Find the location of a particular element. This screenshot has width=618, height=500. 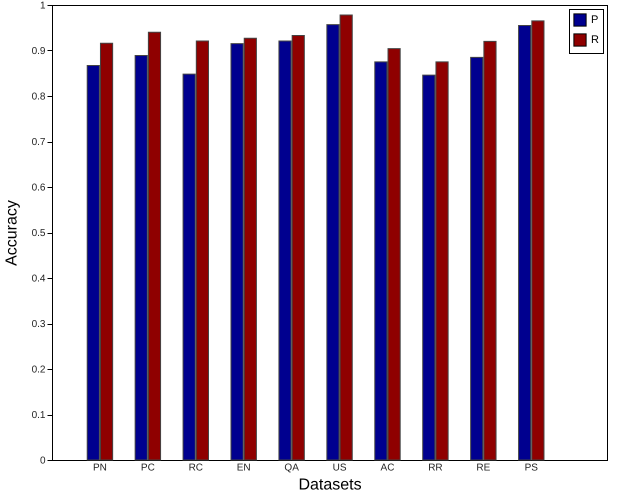

y-tick-label: 0.6 is located at coordinates (39, 188).